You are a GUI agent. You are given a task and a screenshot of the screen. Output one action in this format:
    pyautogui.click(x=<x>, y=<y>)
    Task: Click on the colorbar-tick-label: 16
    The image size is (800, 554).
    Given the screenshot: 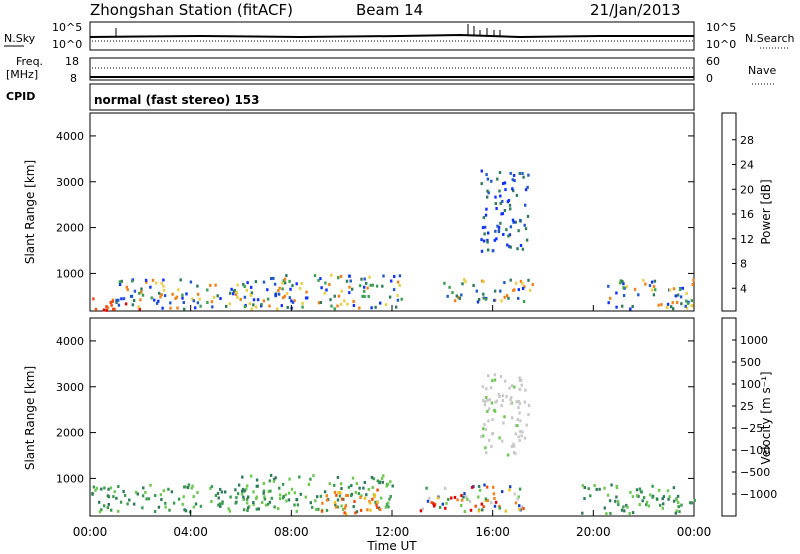 What is the action you would take?
    pyautogui.click(x=747, y=214)
    